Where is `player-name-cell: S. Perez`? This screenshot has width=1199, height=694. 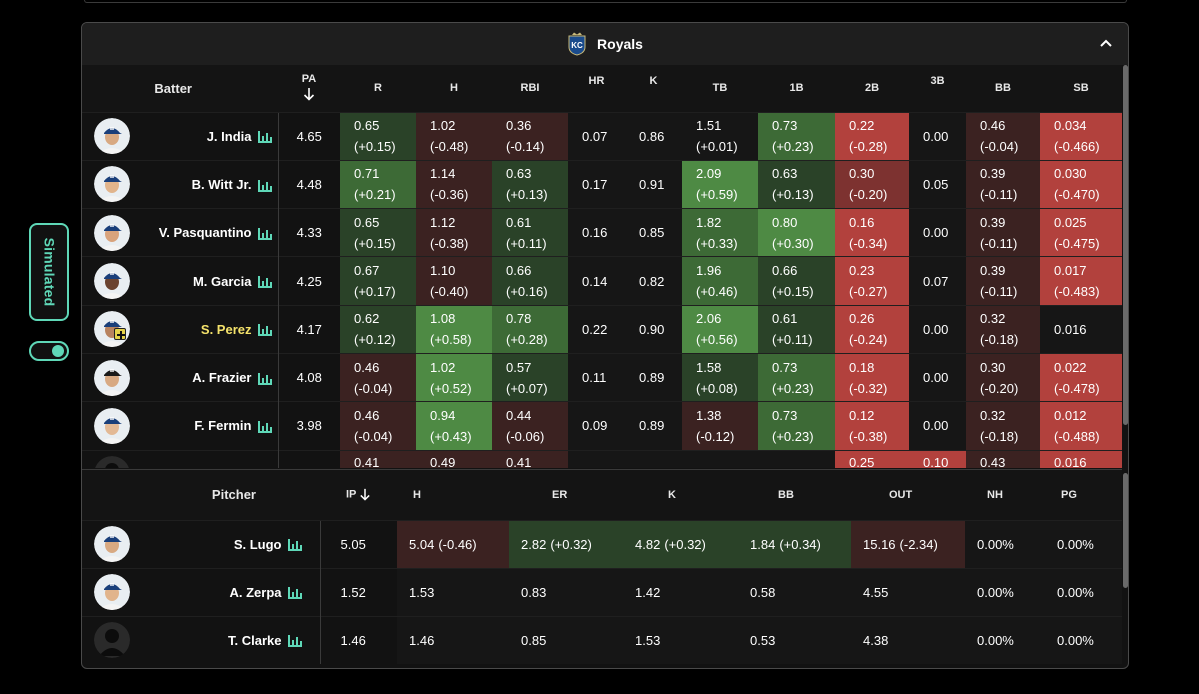
player-name-cell: S. Perez is located at coordinates (210, 329).